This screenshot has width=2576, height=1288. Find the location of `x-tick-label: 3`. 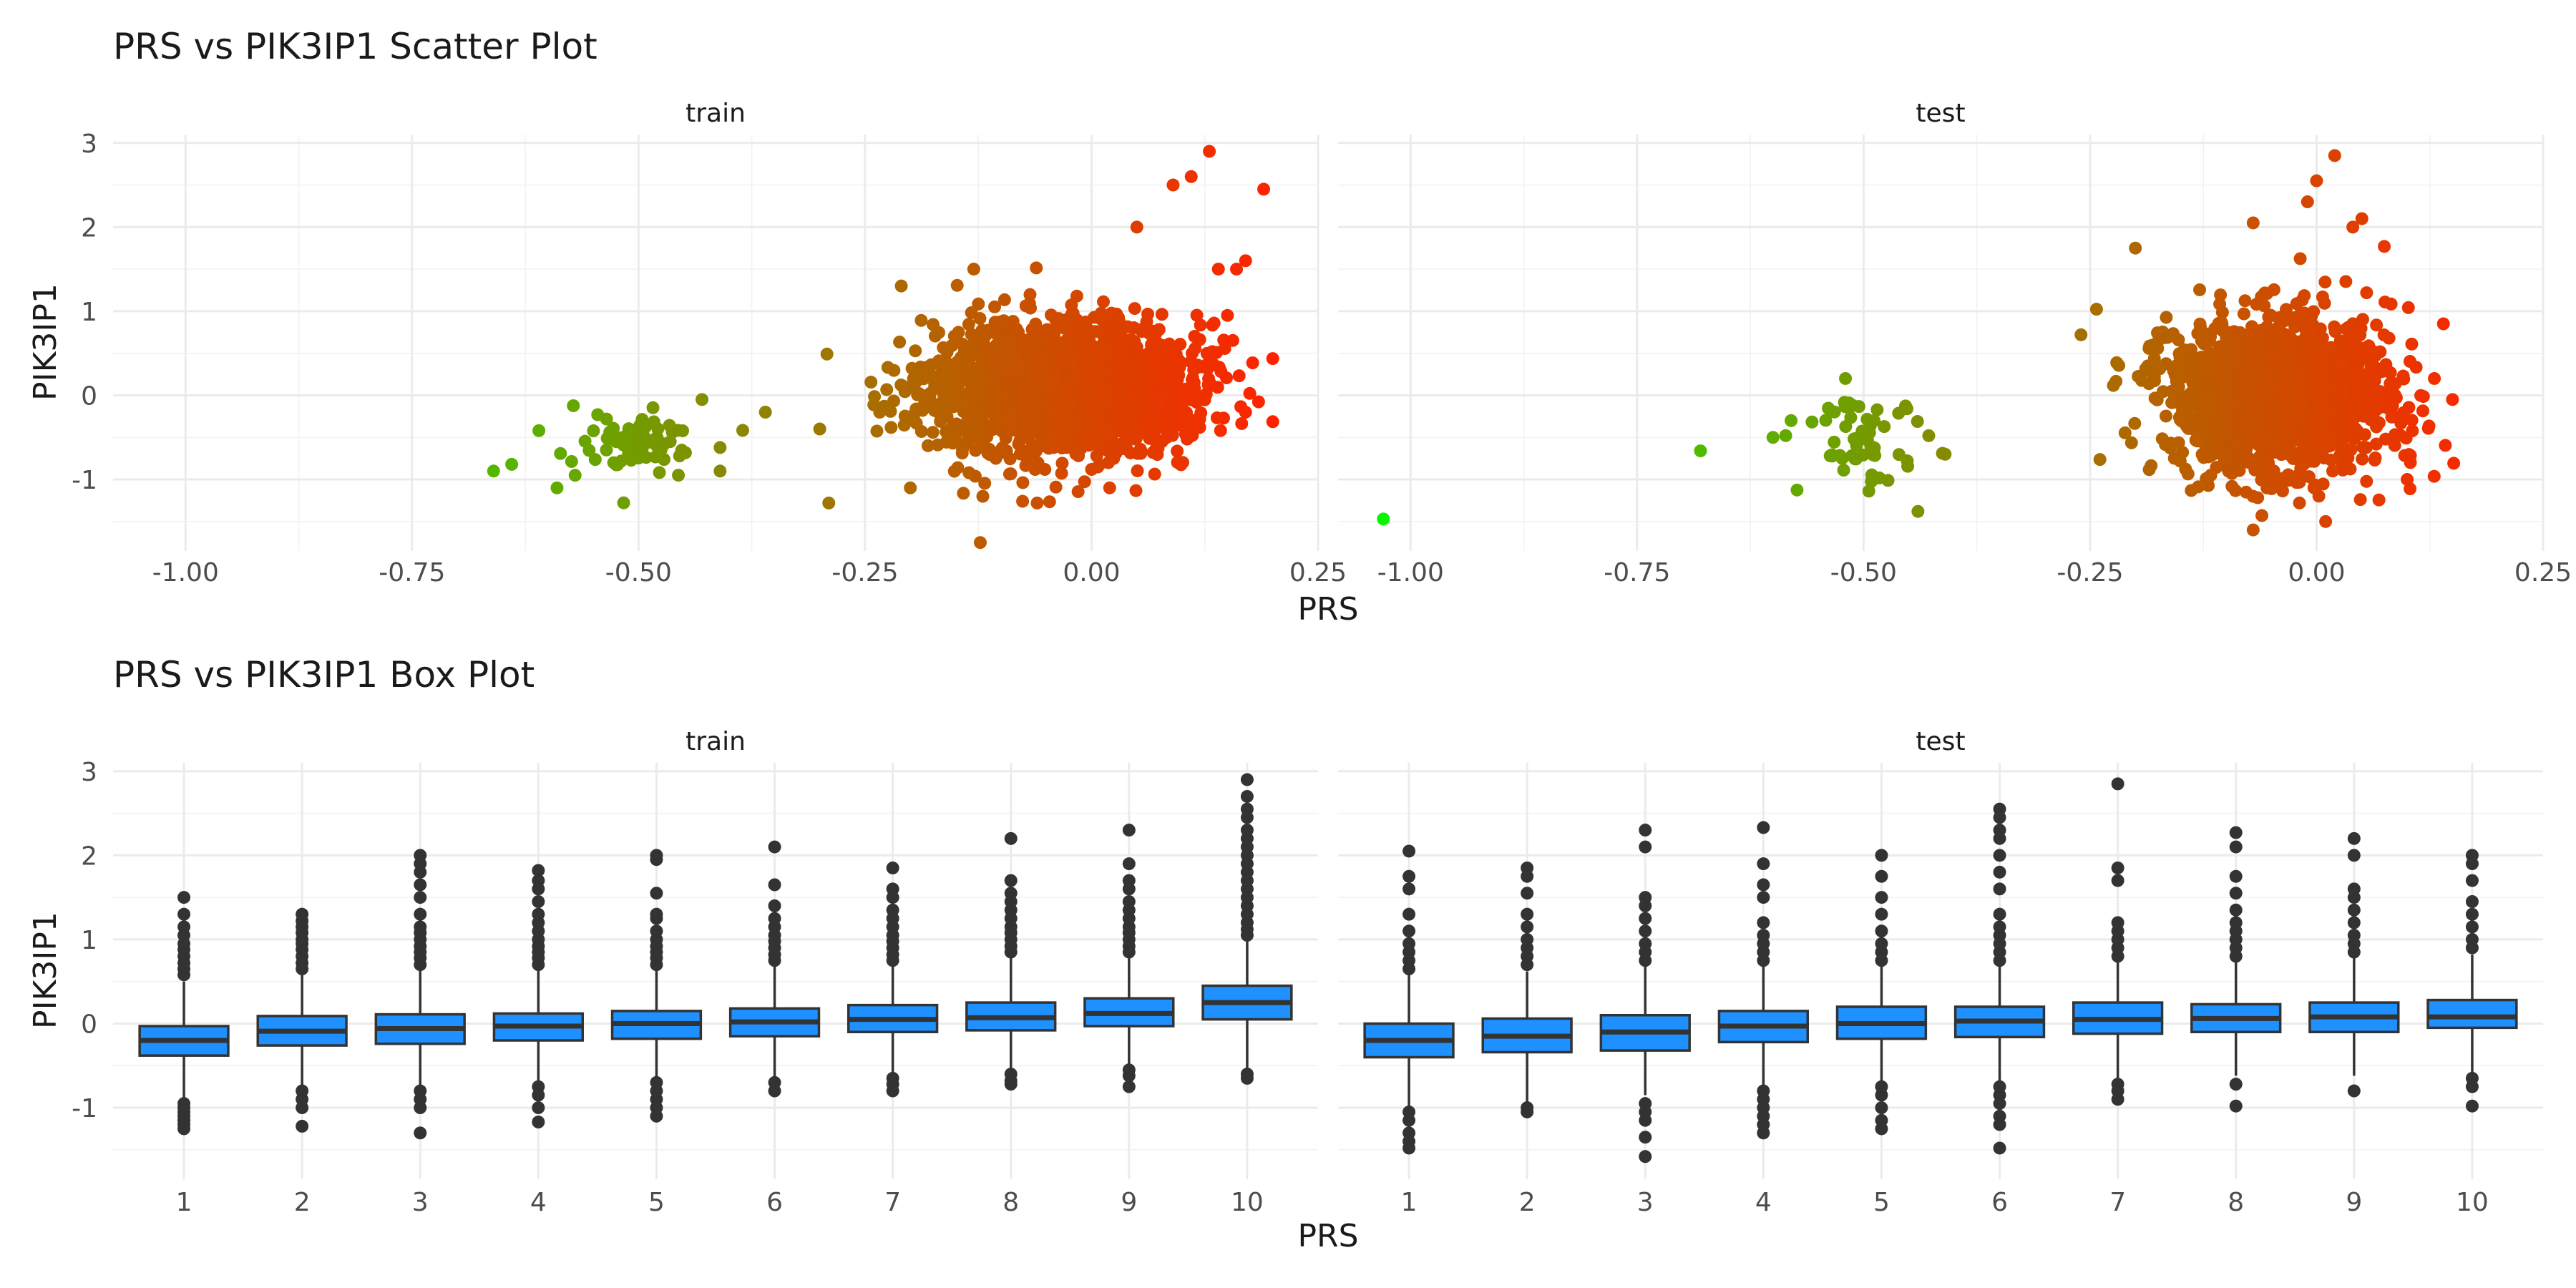

x-tick-label: 3 is located at coordinates (1645, 1202).